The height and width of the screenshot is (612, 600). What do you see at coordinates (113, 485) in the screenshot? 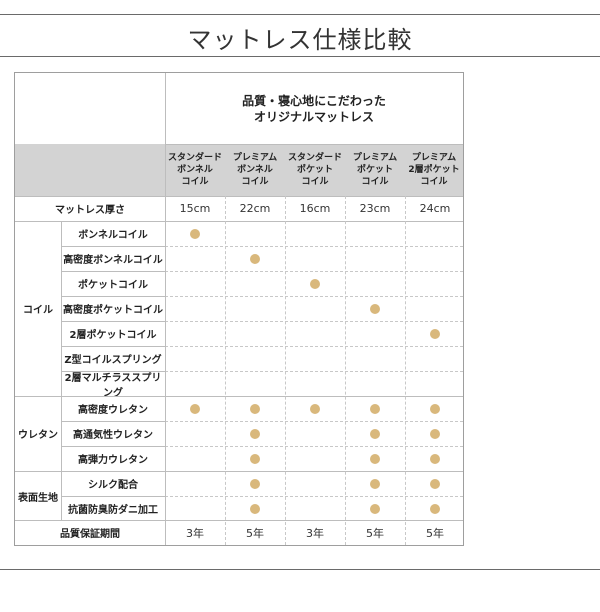
I see `feature-label: シルク配合` at bounding box center [113, 485].